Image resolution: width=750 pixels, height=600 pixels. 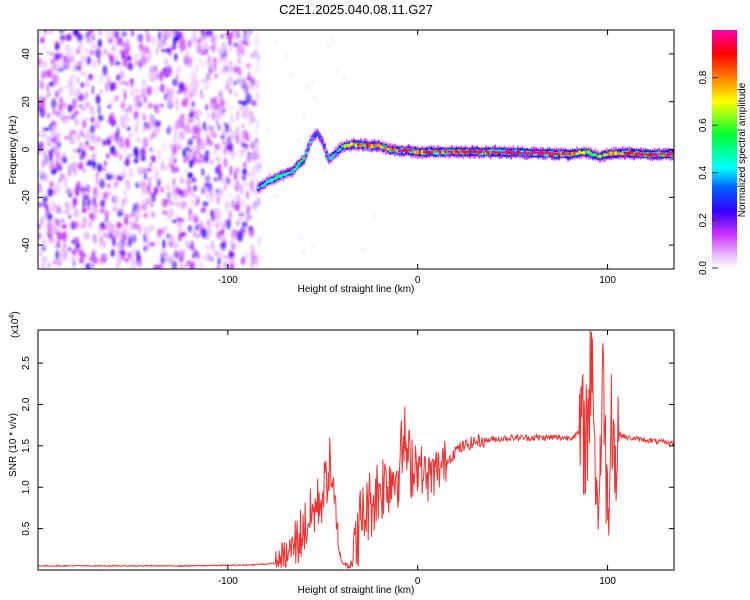 I want to click on chart-title: C2E1.2025.040.08.11.G27, so click(x=356, y=9).